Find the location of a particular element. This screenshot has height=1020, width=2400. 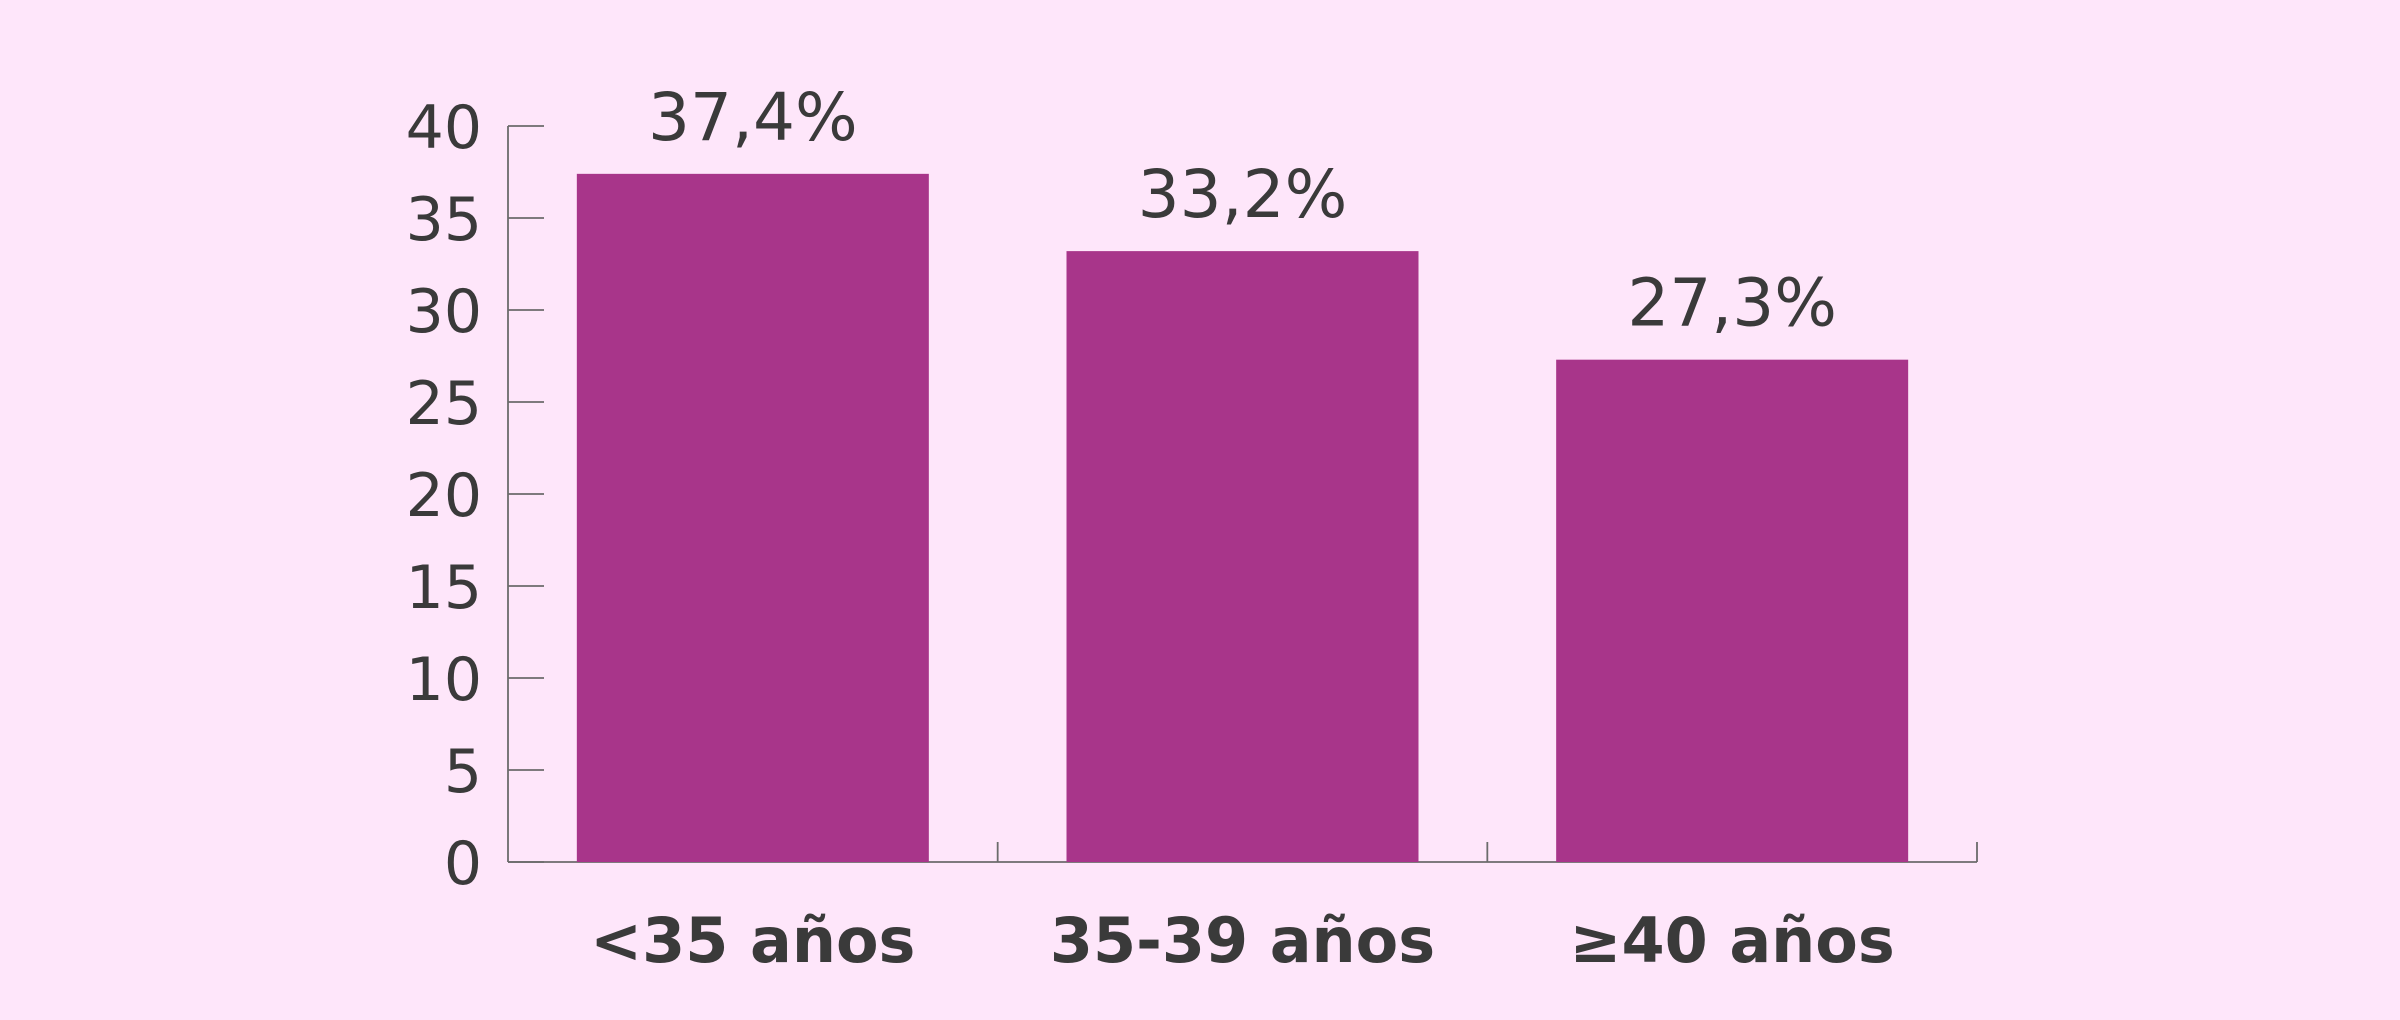

x-tick-labels: <35 años 35-39 años ≥40 años is located at coordinates (1242, 940).